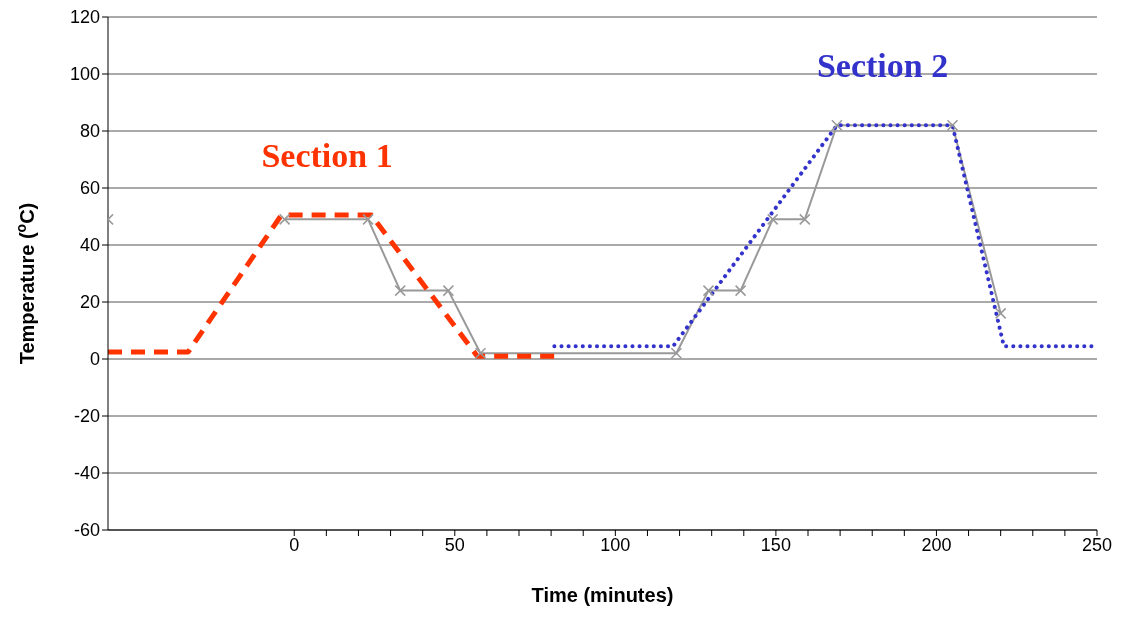 The height and width of the screenshot is (627, 1127). What do you see at coordinates (89, 302) in the screenshot?
I see `y-tick-label: 20` at bounding box center [89, 302].